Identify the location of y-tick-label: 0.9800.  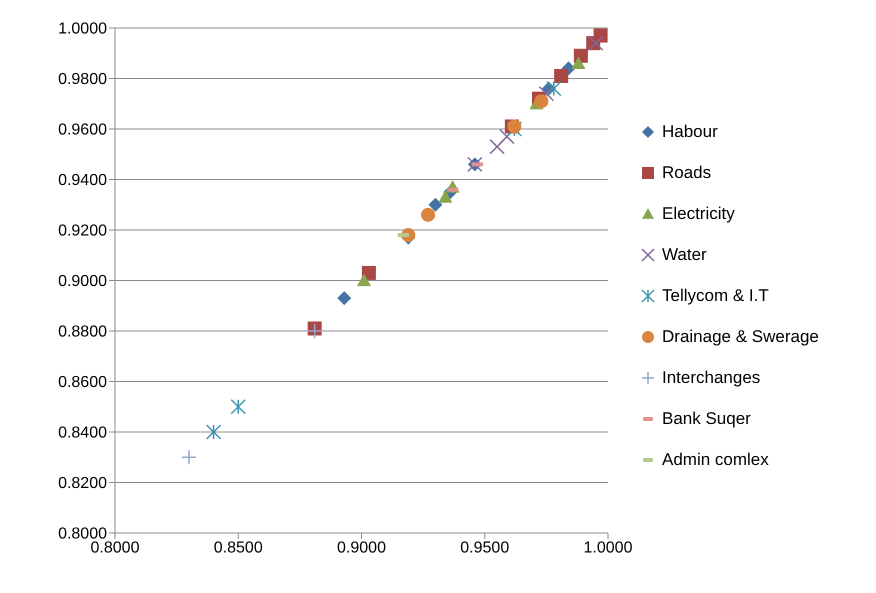
(83, 79).